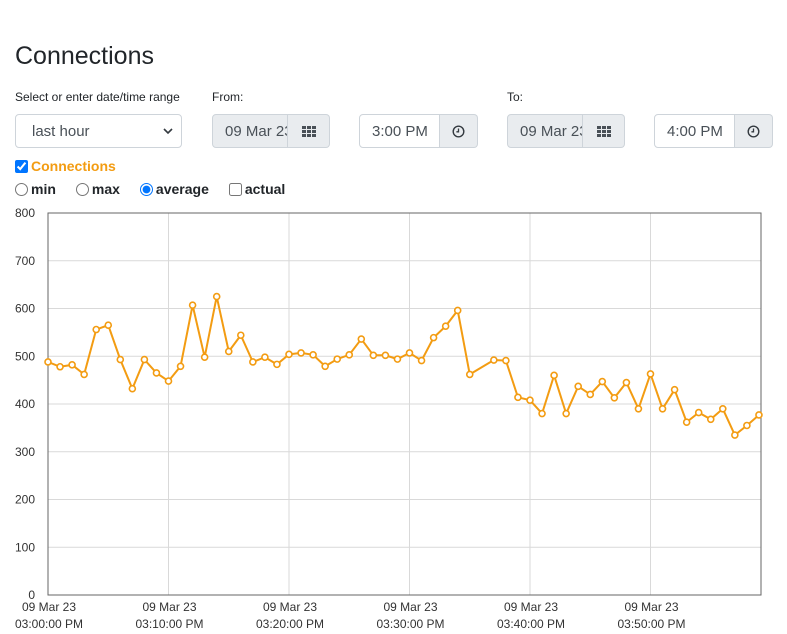 The width and height of the screenshot is (787, 634). I want to click on mode-min-radio, so click(21, 189).